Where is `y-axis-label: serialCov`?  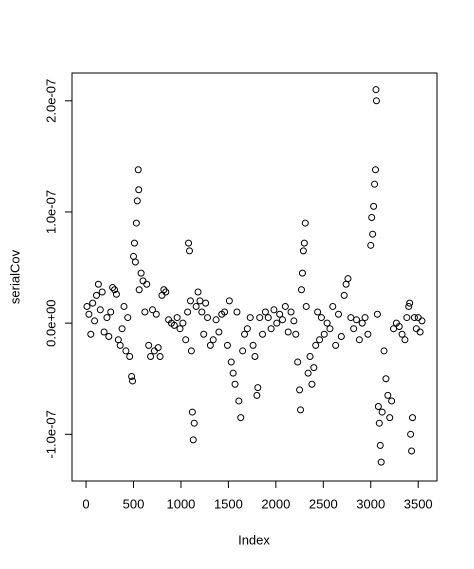 y-axis-label: serialCov is located at coordinates (14, 276).